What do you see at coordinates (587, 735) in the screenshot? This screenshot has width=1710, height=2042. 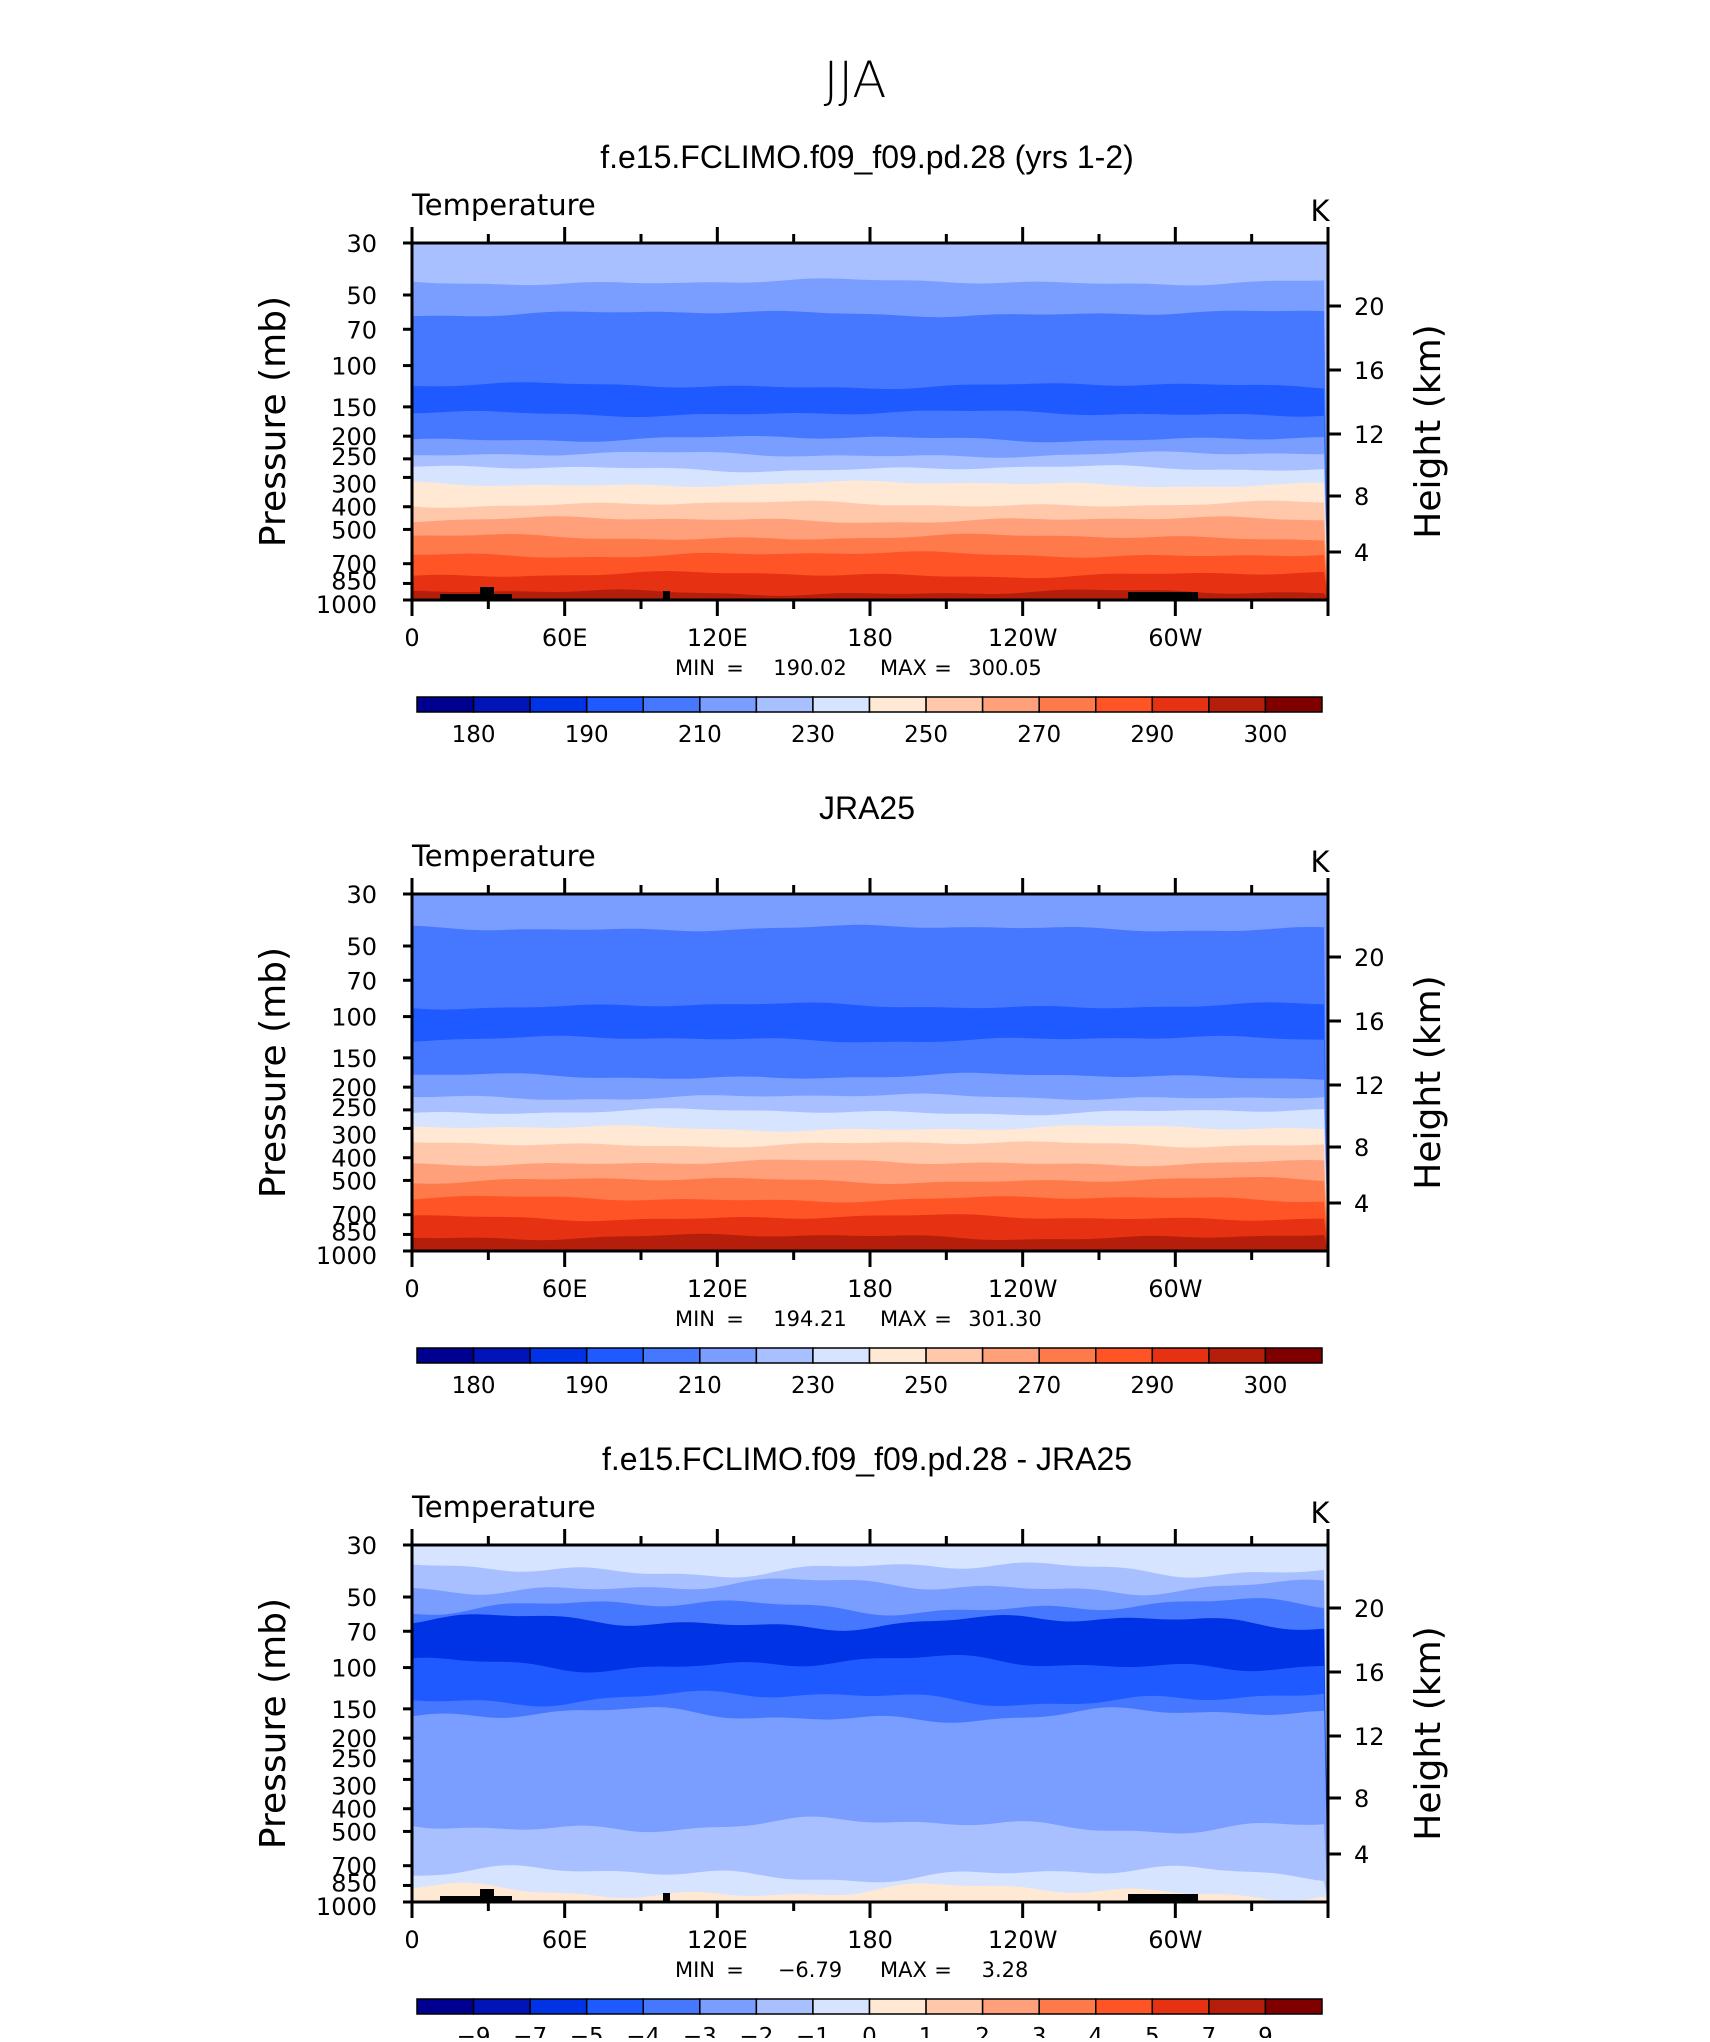 I see `colorbar-label: 190` at bounding box center [587, 735].